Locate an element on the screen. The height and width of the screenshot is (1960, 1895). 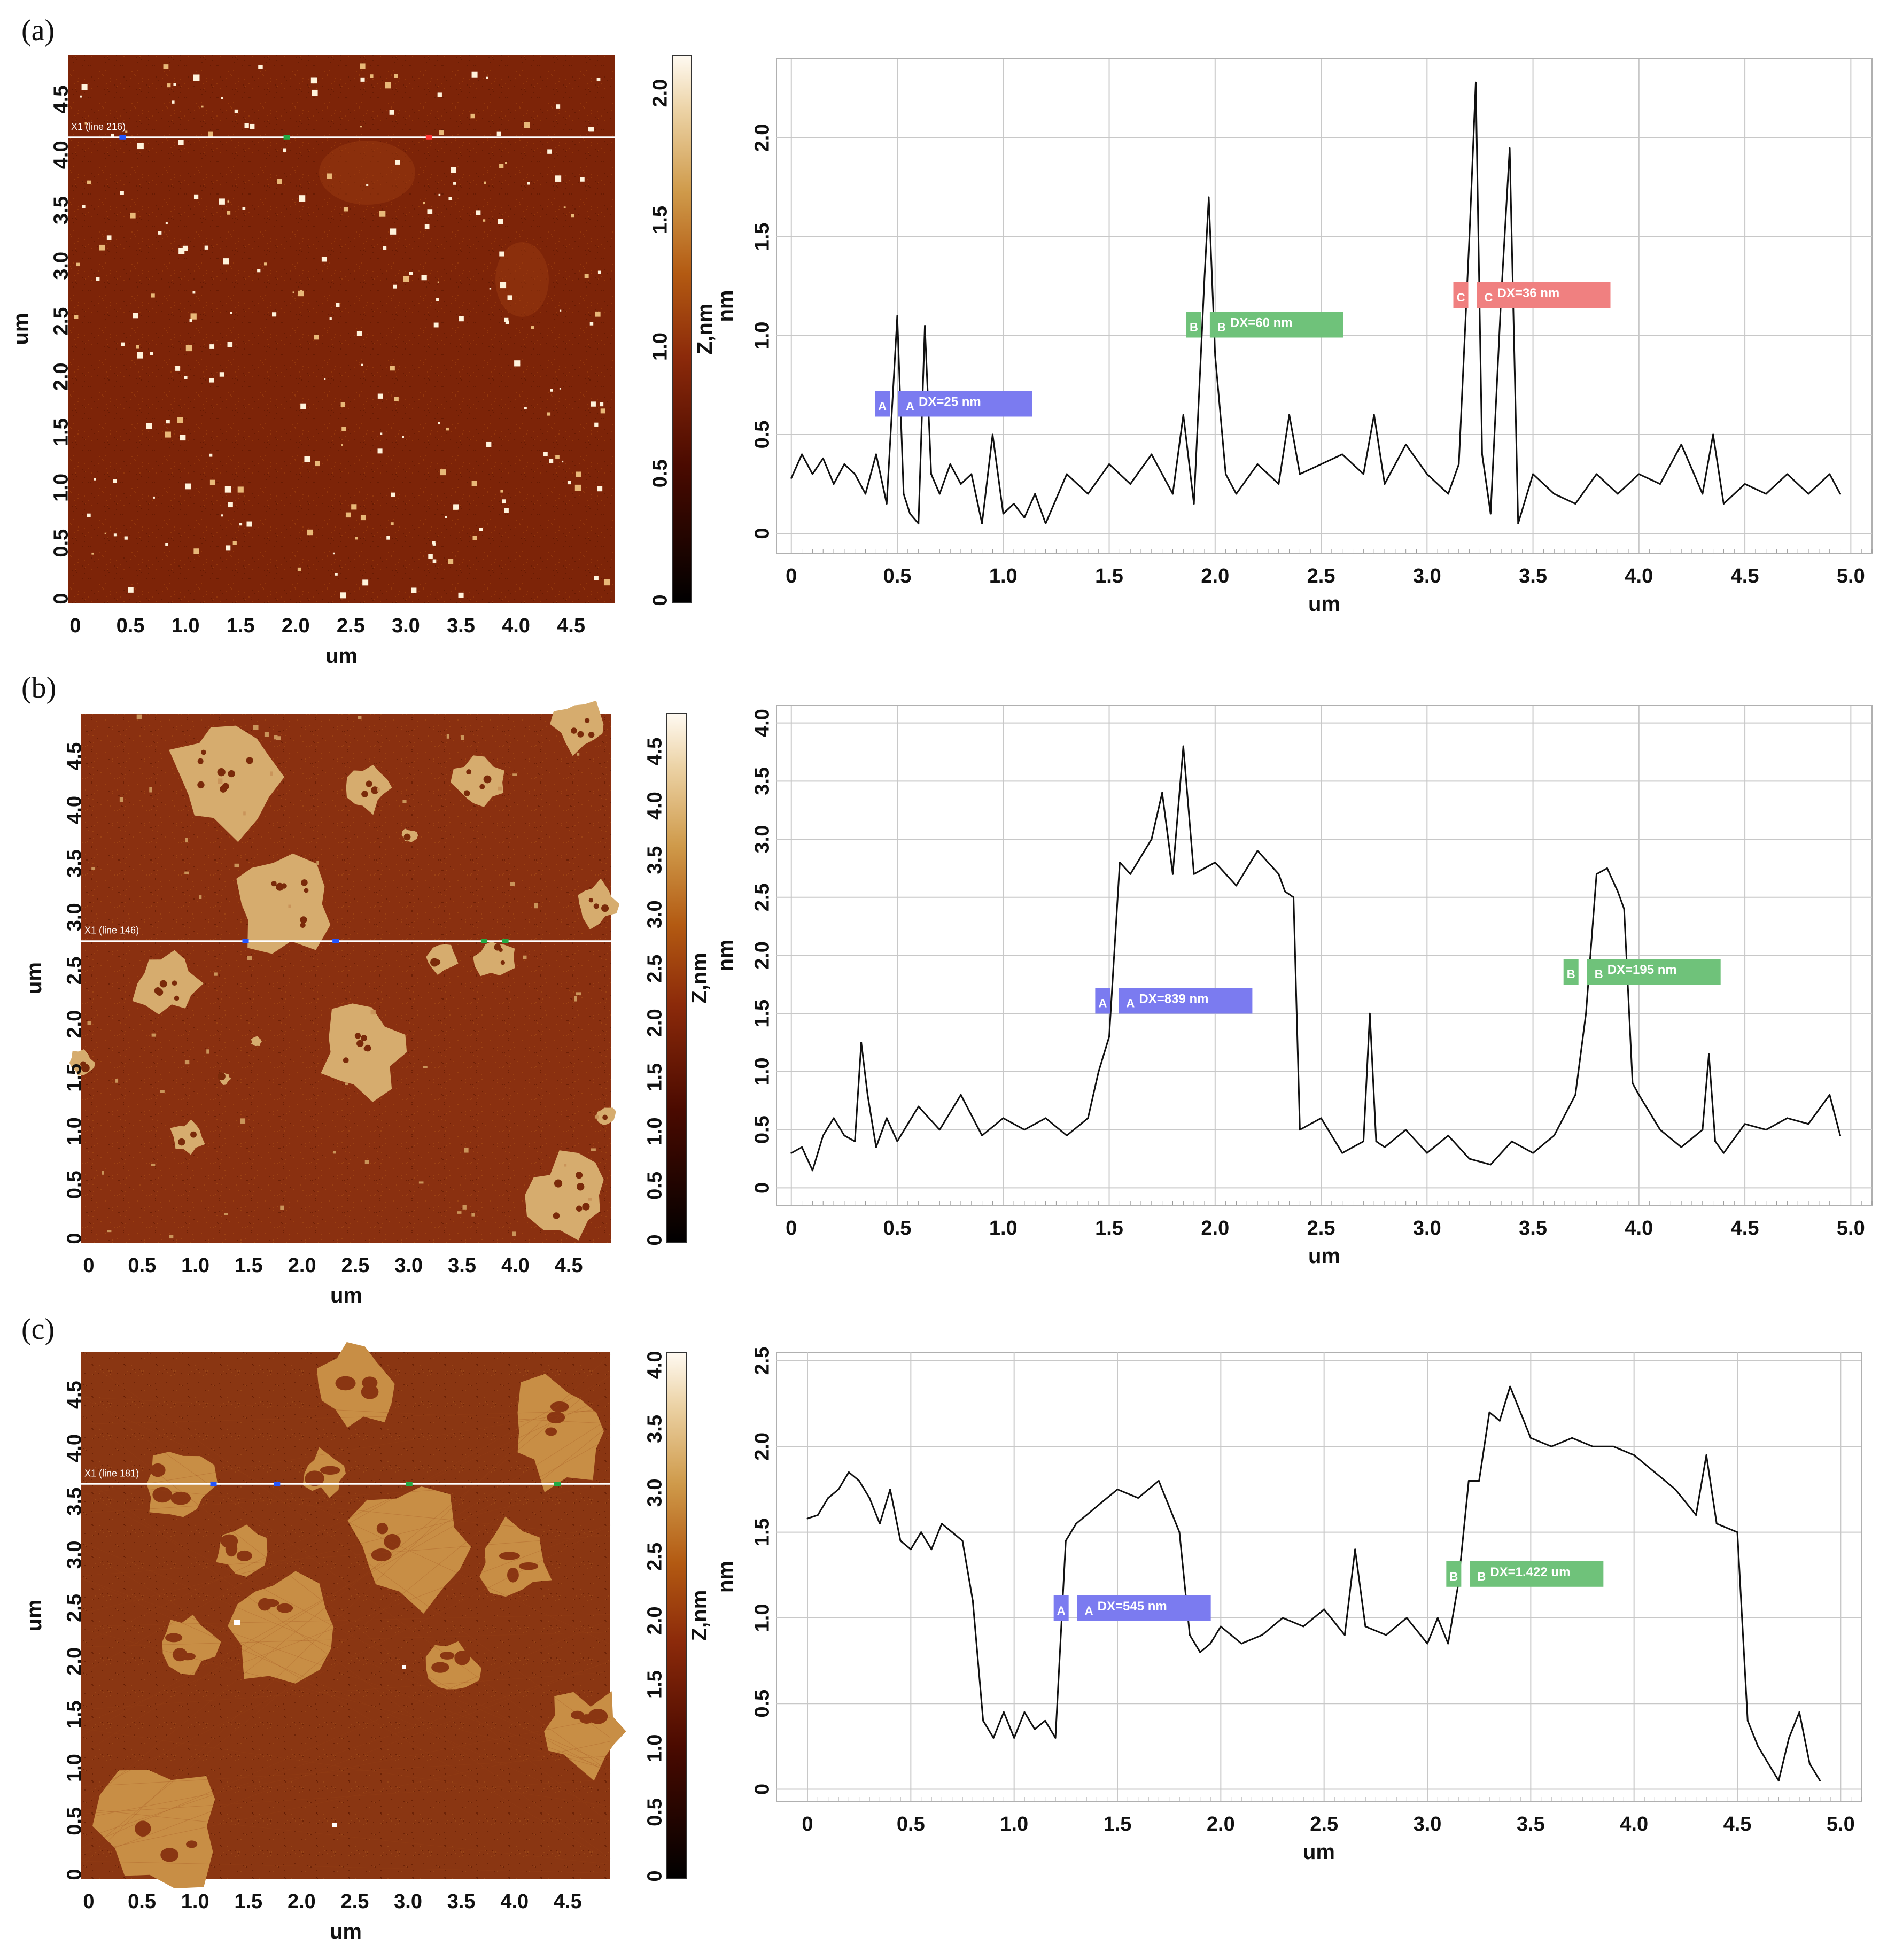
image-y-tick-label: 3.5 is located at coordinates (74, 863).